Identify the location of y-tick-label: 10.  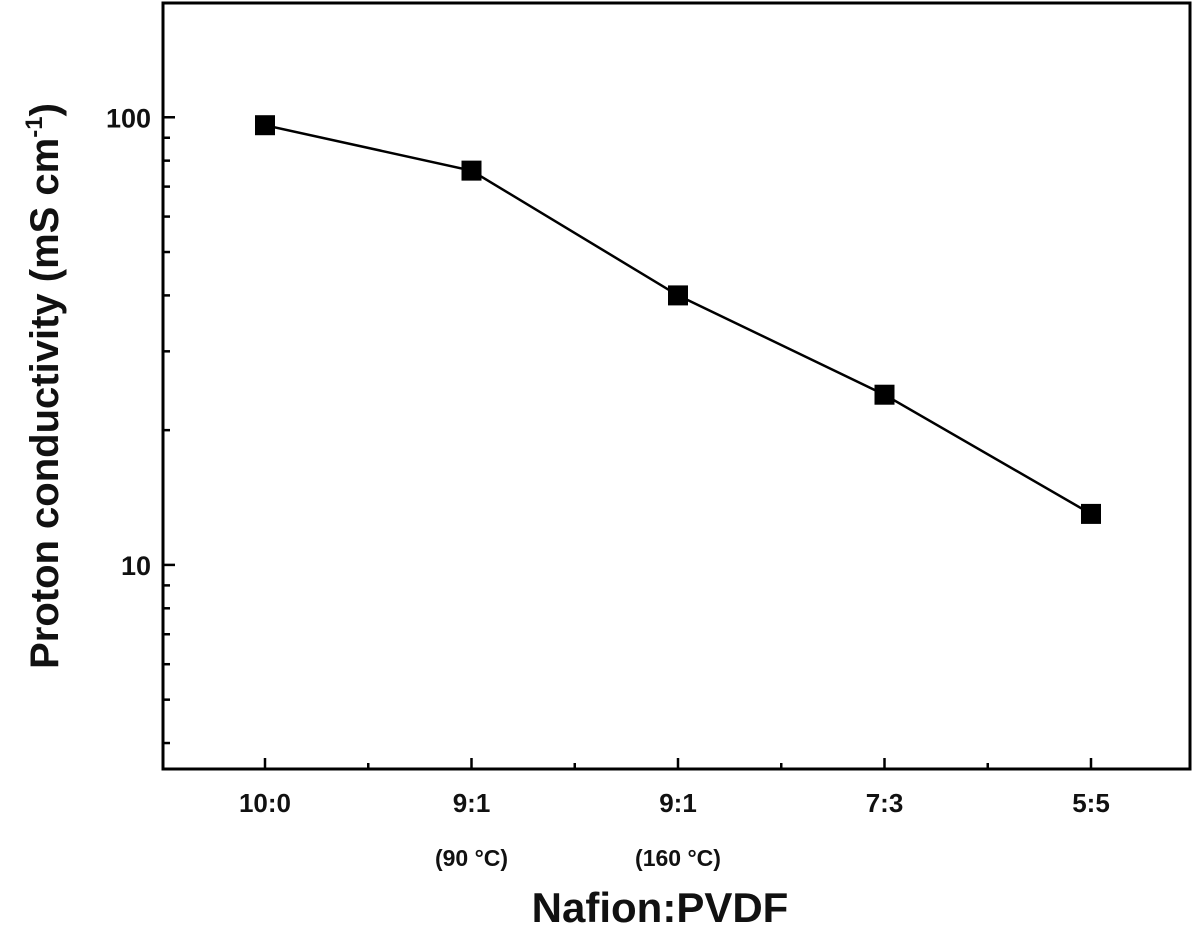
(136, 566).